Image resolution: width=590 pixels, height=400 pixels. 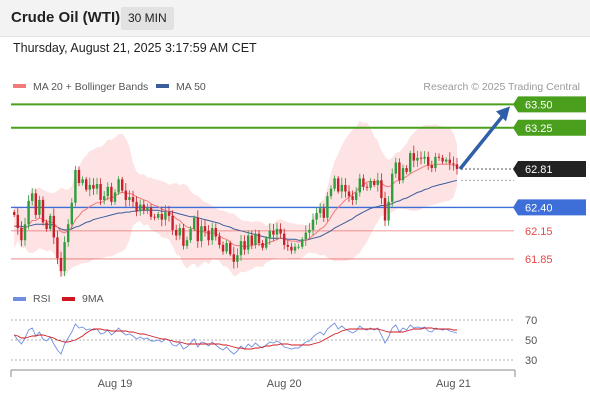 I want to click on level-label: 62.15, so click(x=539, y=232).